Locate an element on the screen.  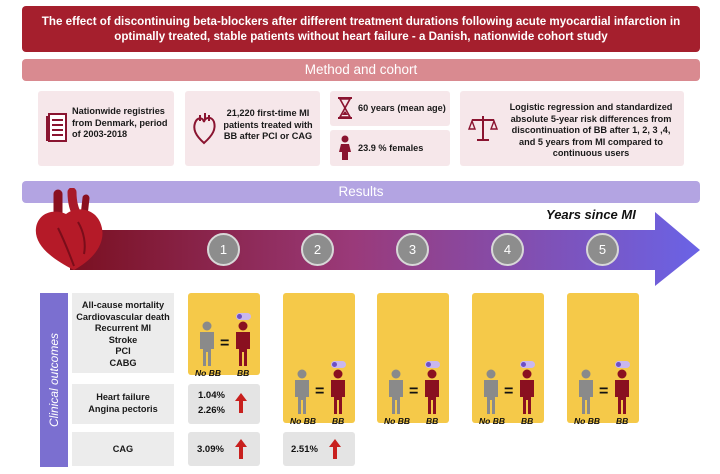
outcome-cag: CAG is located at coordinates (123, 449).